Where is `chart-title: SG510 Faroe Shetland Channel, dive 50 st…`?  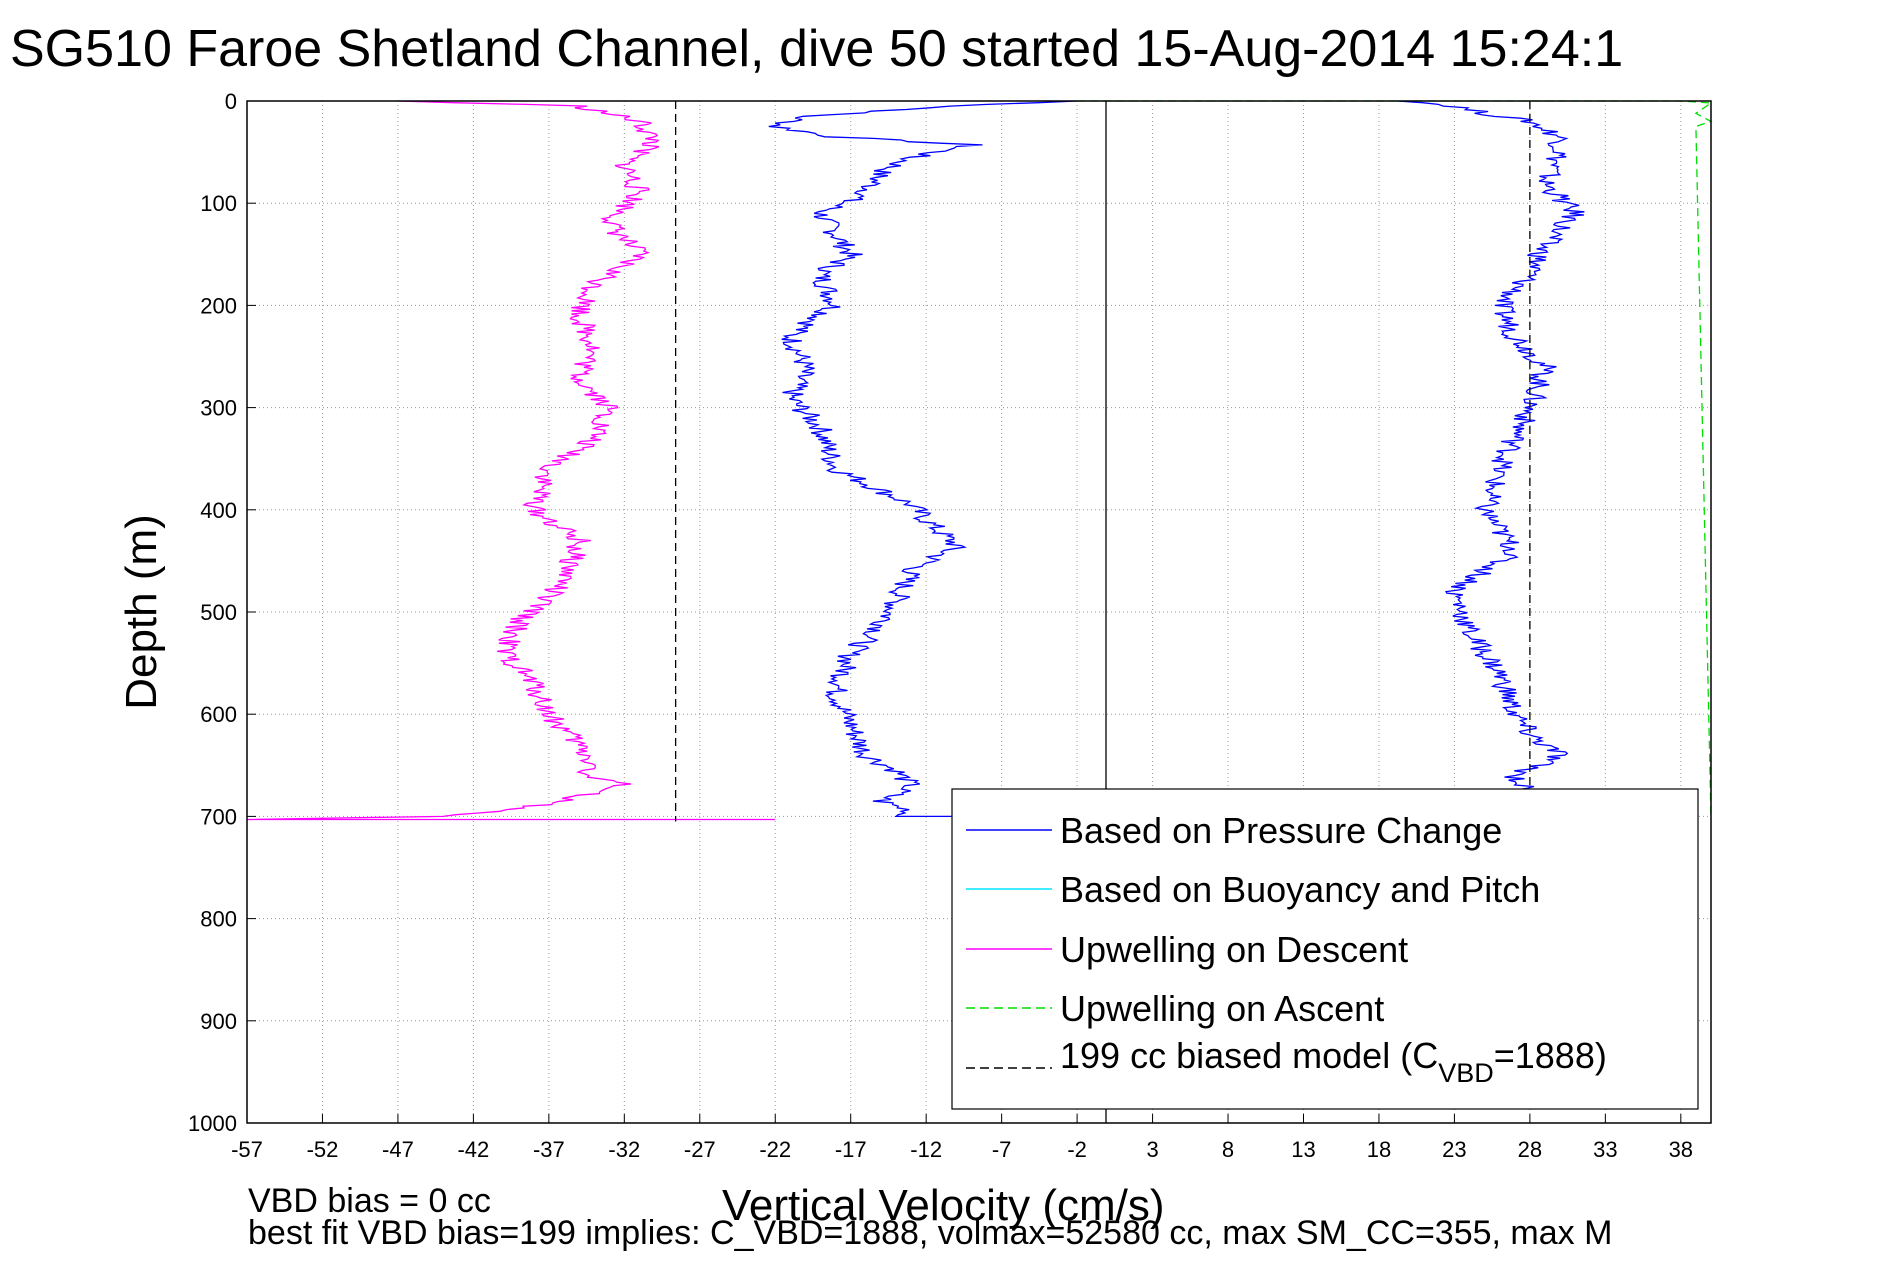 chart-title: SG510 Faroe Shetland Channel, dive 50 st… is located at coordinates (816, 49).